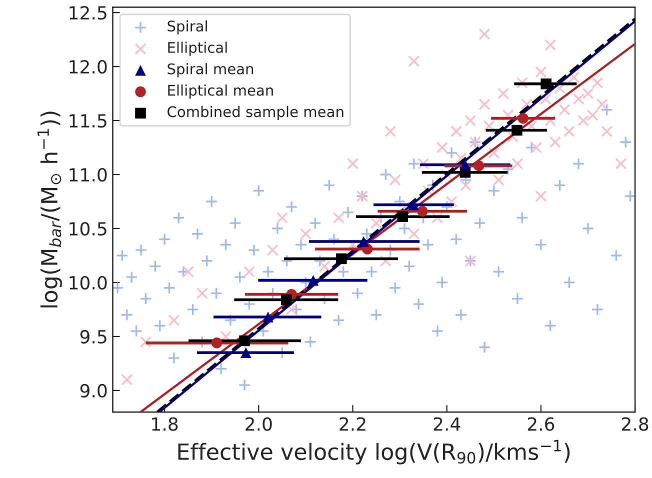  Describe the element at coordinates (447, 424) in the screenshot. I see `x-tick-label: 2.4` at that location.